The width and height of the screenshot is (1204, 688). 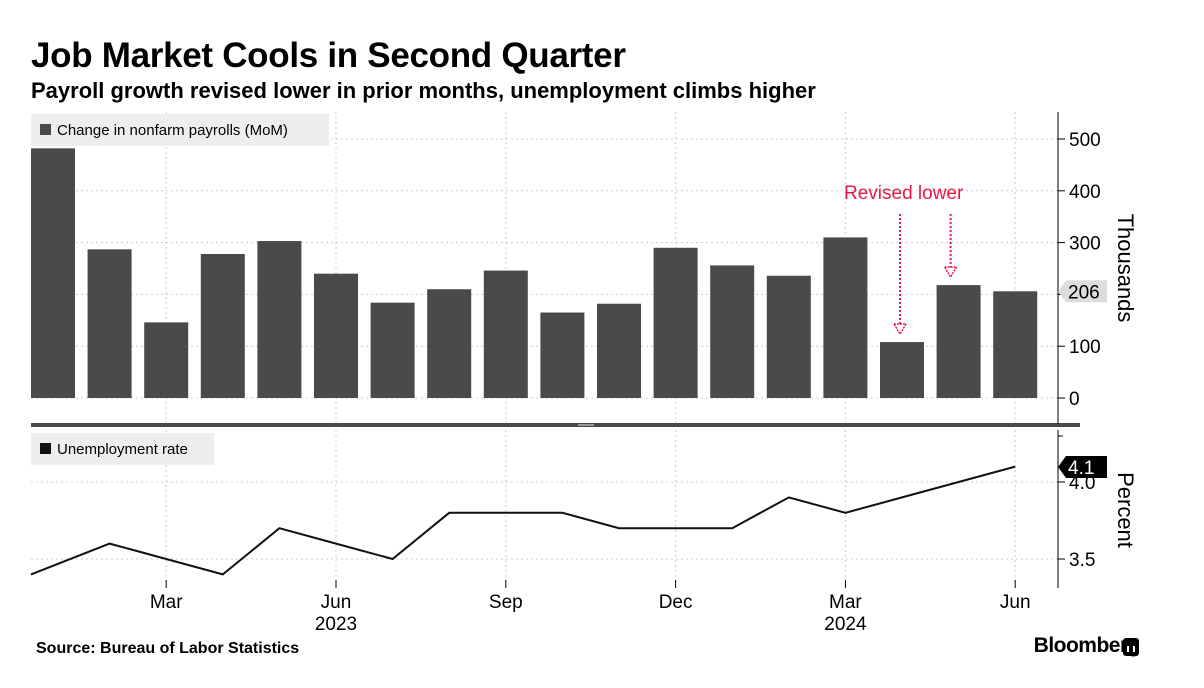 I want to click on bar-y-tick-label: 500, so click(x=1085, y=140).